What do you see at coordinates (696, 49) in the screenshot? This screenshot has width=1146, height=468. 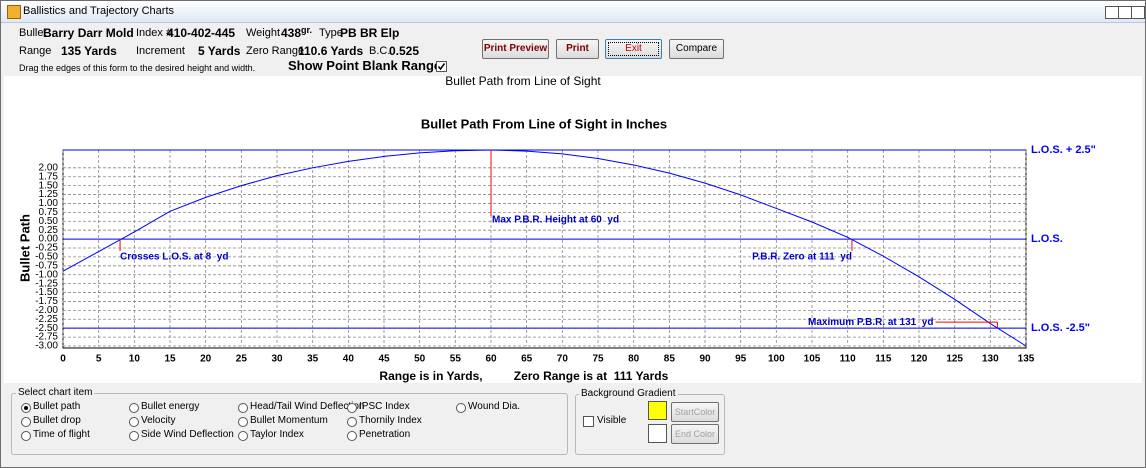 I see `compare-button: Compare` at bounding box center [696, 49].